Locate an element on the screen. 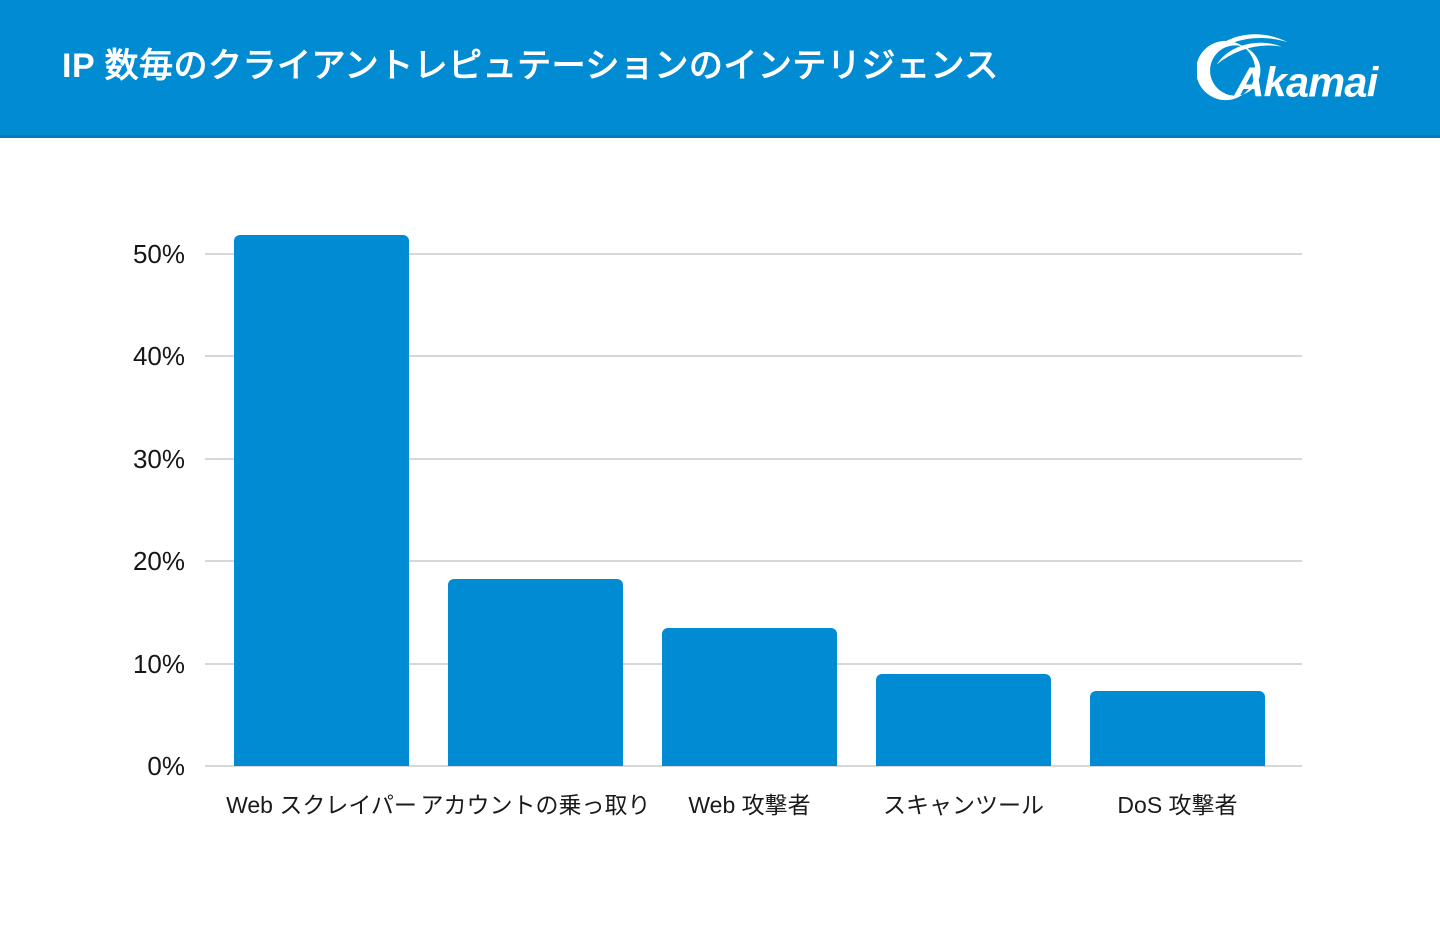 The width and height of the screenshot is (1440, 925). x-axis-label-4: DoS 攻撃者 is located at coordinates (1177, 805).